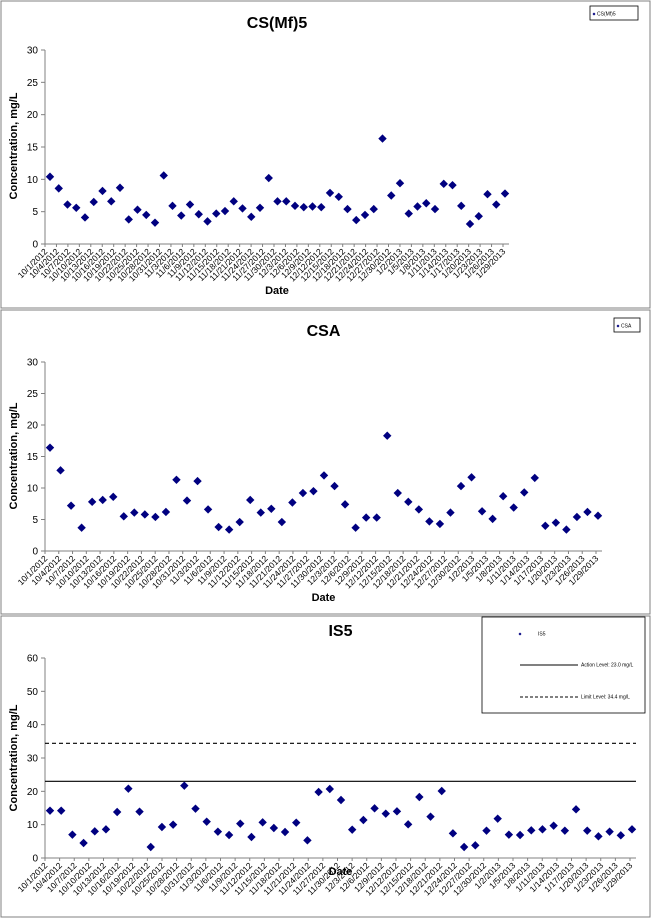 This screenshot has width=651, height=924. Describe the element at coordinates (33, 363) in the screenshot. I see `chart-2-y-tick-label: 30` at that location.